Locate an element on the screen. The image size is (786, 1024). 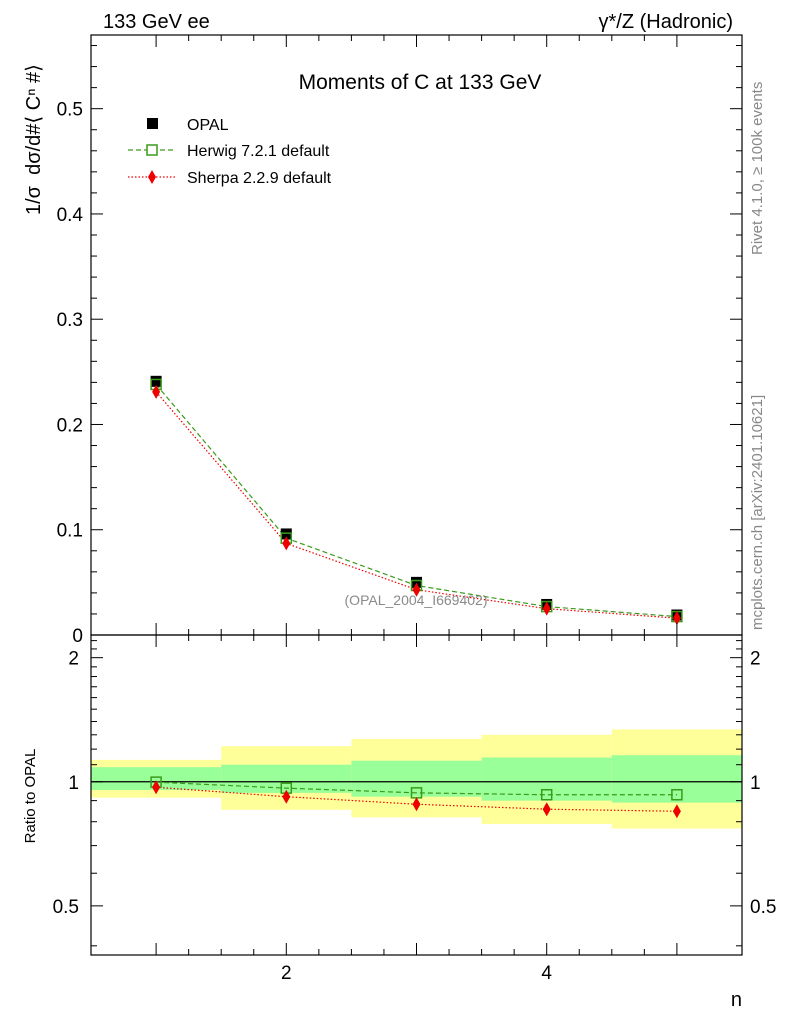
mcplots-label: mcplots.cern.ch [arXiv:2401.10621] is located at coordinates (757, 512).